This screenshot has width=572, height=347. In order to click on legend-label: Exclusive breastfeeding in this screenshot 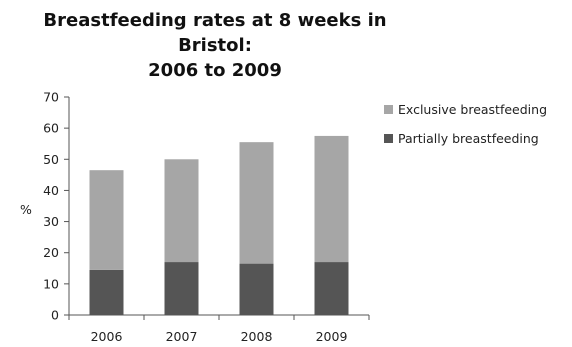, I will do `click(472, 109)`.